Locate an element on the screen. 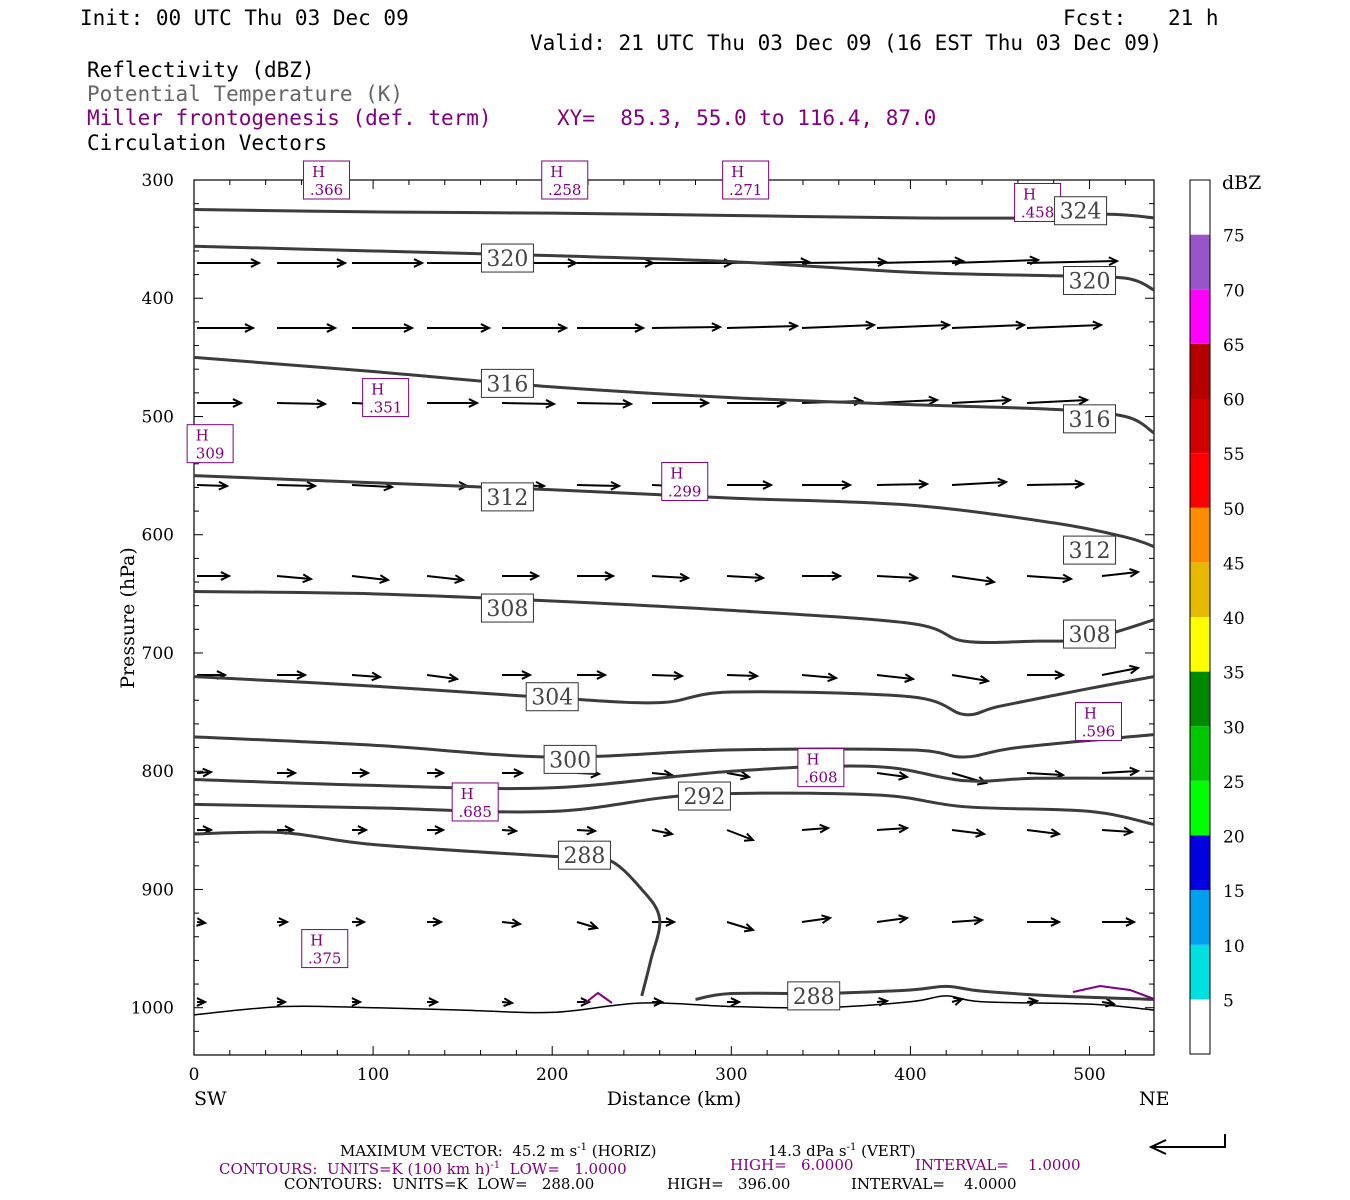 This screenshot has width=1350, height=1200. max-vector-key is located at coordinates (1187, 1144).